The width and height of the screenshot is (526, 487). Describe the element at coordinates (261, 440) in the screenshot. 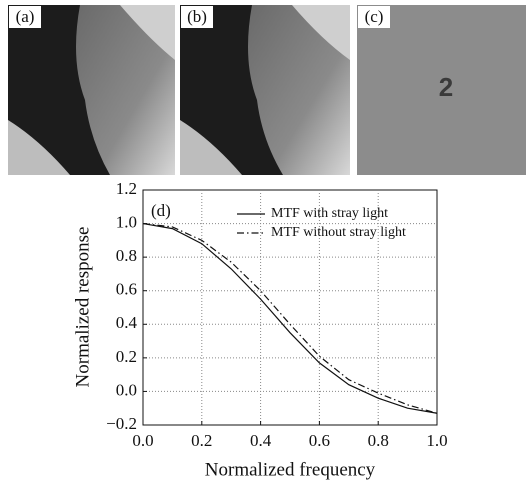

I see `x-tick-label: 0.4` at that location.